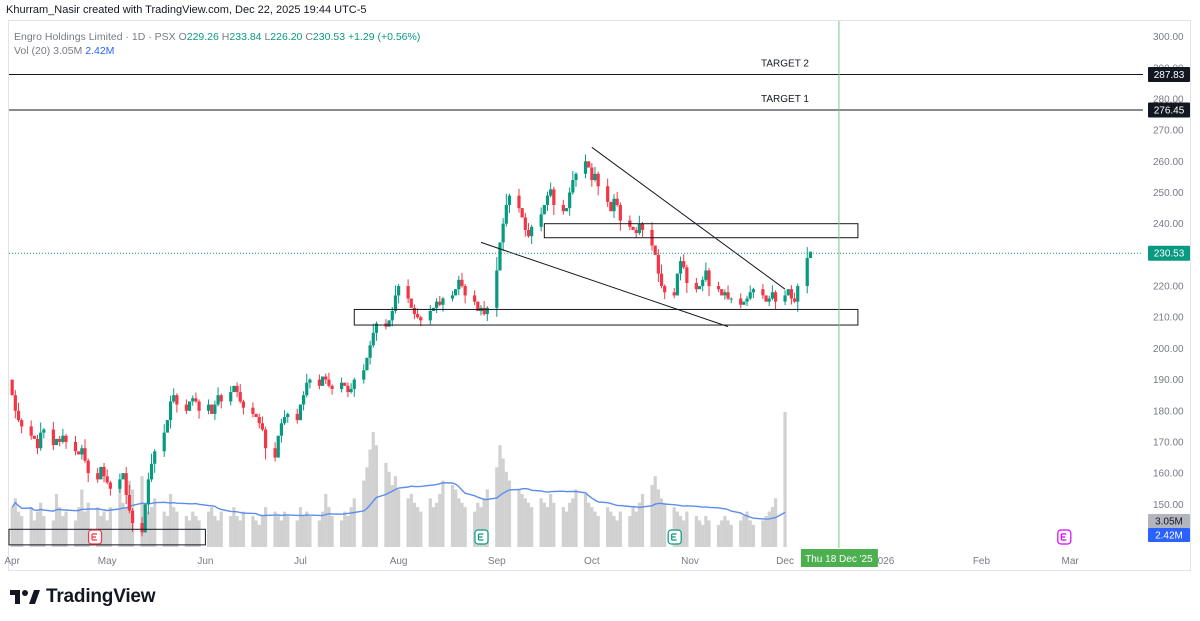 Image resolution: width=1200 pixels, height=621 pixels. Describe the element at coordinates (1168, 162) in the screenshot. I see `y-tick-label: 260.00` at that location.